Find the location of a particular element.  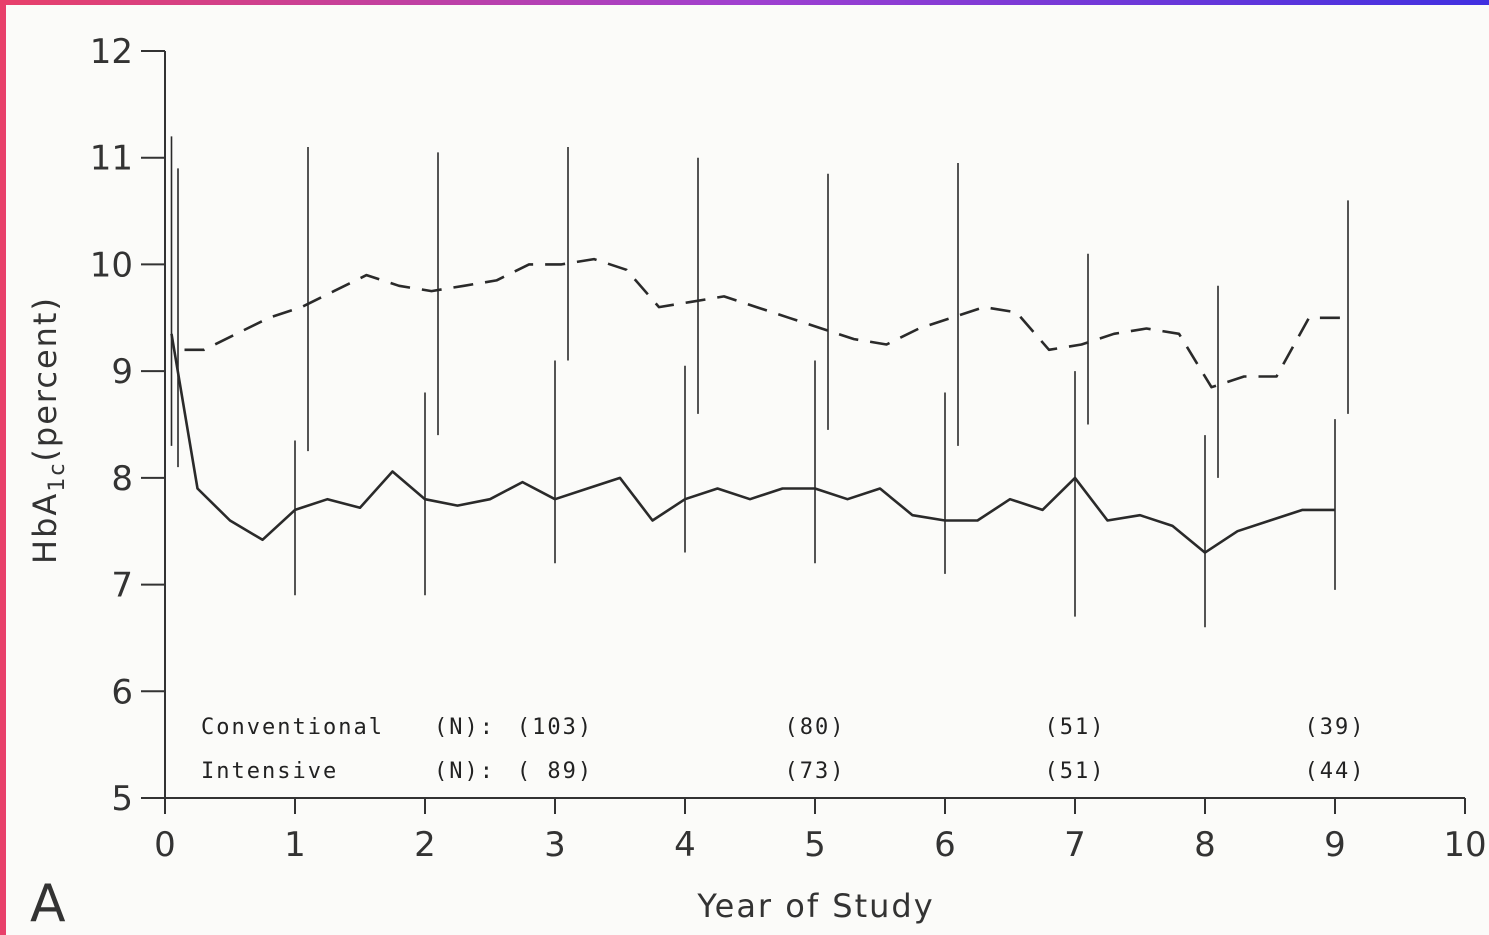

x-tick-label: 0 is located at coordinates (165, 845).